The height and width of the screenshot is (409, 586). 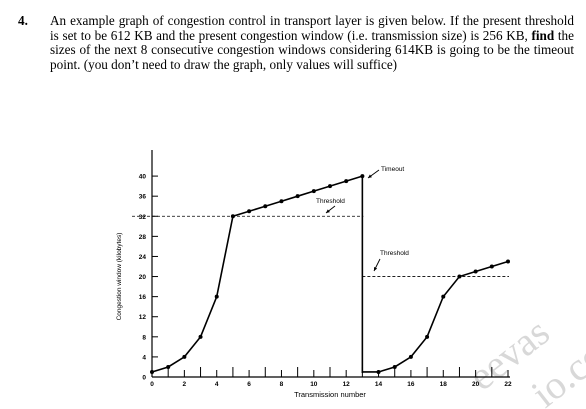 I want to click on threshold-arrow-2-head, so click(x=376, y=269).